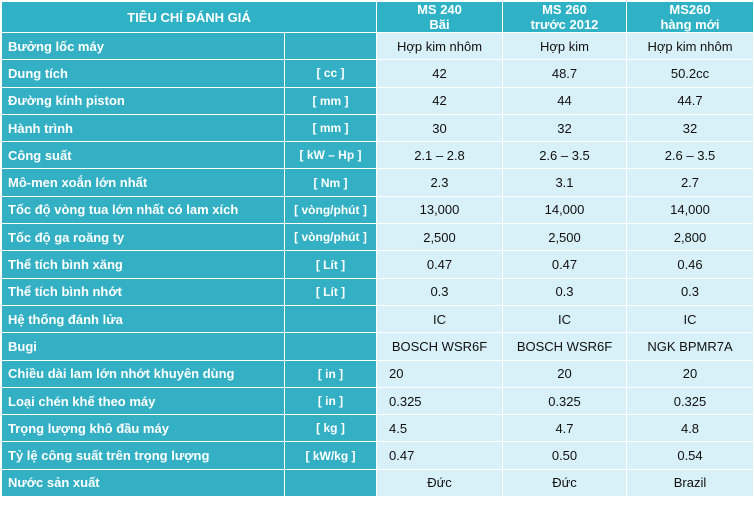  What do you see at coordinates (564, 182) in the screenshot?
I see `value-cell: 3.1` at bounding box center [564, 182].